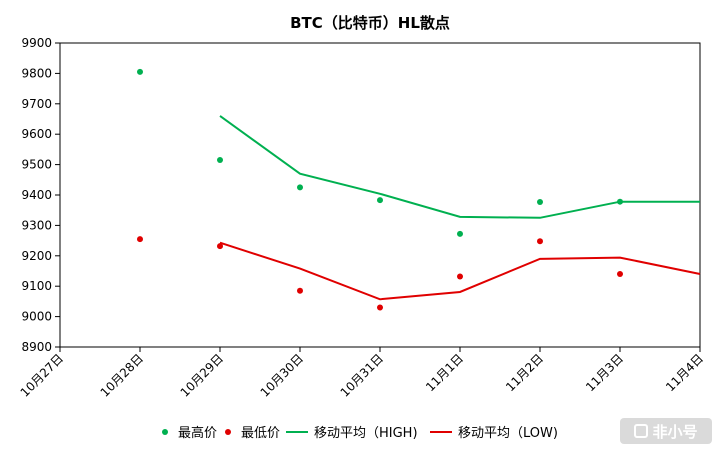 This screenshot has width=720, height=450. Describe the element at coordinates (197, 433) in the screenshot. I see `legend-label: 最高价` at that location.